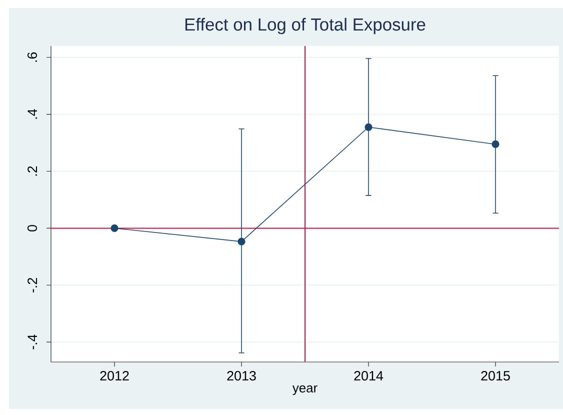  Describe the element at coordinates (369, 376) in the screenshot. I see `x-tick-label: 2014` at that location.